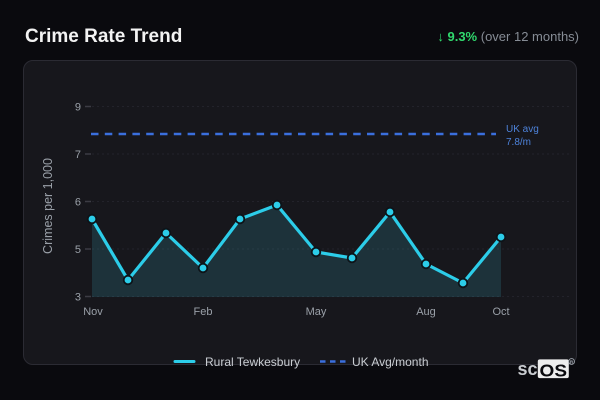 This screenshot has width=600, height=400. What do you see at coordinates (78, 250) in the screenshot?
I see `svg-text: 5` at bounding box center [78, 250].